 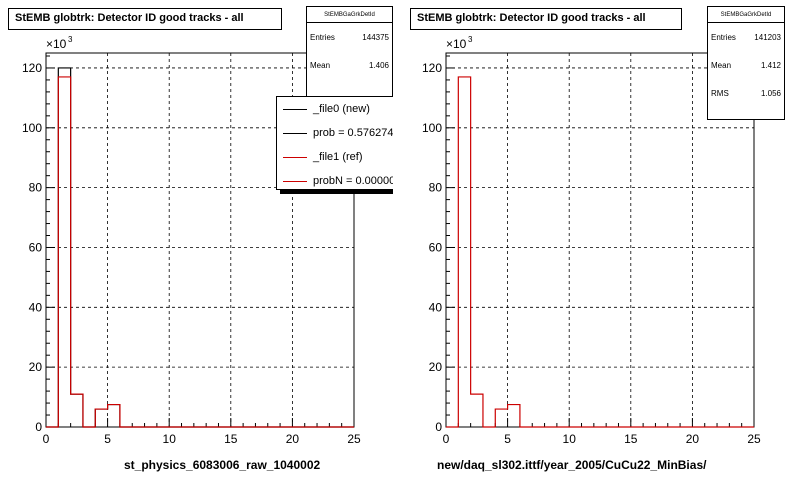 I want to click on left-stats-header: StEMBGaGrkDetId, so click(x=349, y=15).